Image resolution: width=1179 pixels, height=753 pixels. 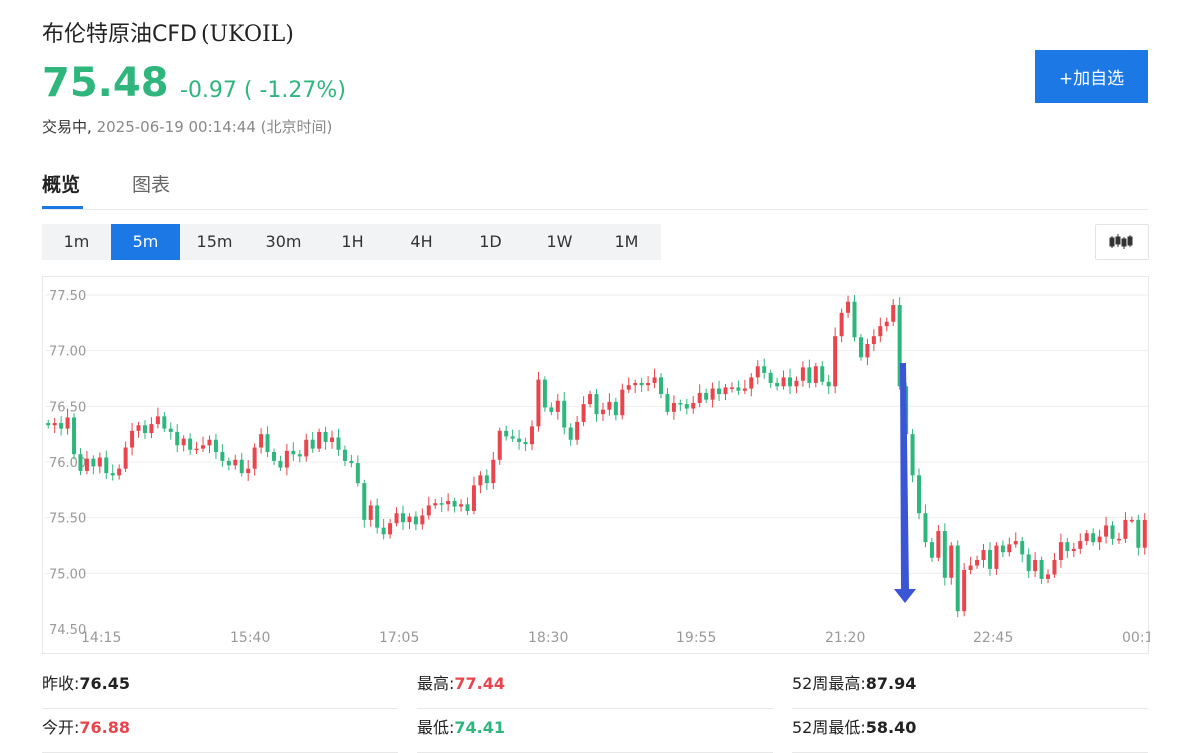 What do you see at coordinates (247, 34) in the screenshot?
I see `instrument-code: (UKOIL)` at bounding box center [247, 34].